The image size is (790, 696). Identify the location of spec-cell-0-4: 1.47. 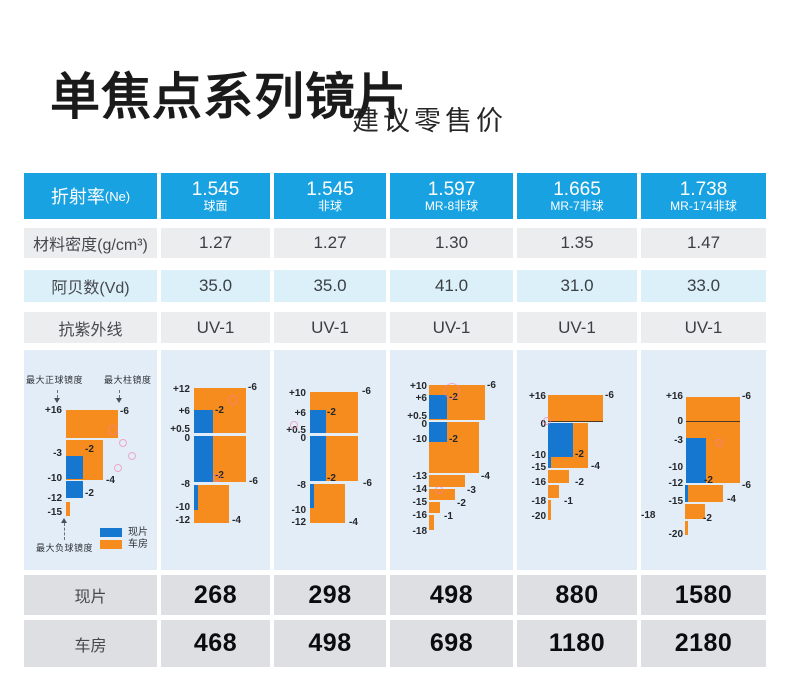
(703, 243).